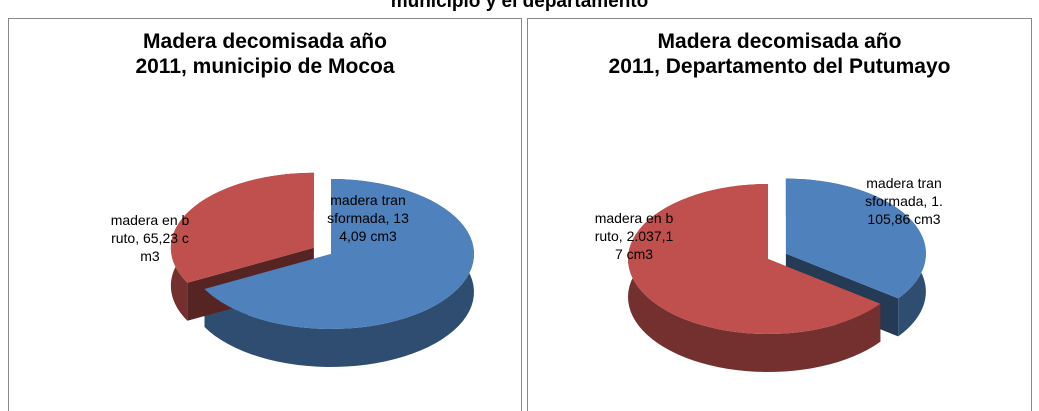 This screenshot has width=1039, height=411. I want to click on data-label: madera transformada, 134,09 cm3, so click(368, 218).